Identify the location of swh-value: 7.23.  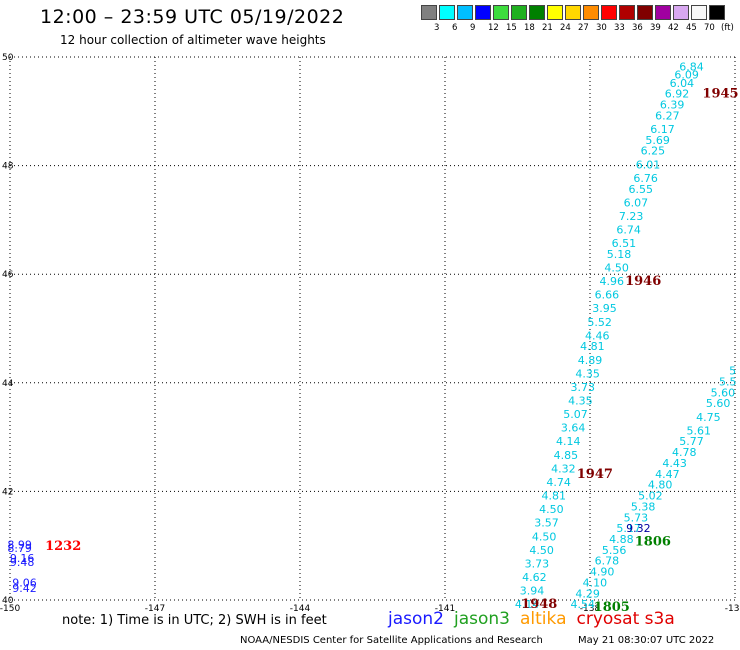
(631, 216).